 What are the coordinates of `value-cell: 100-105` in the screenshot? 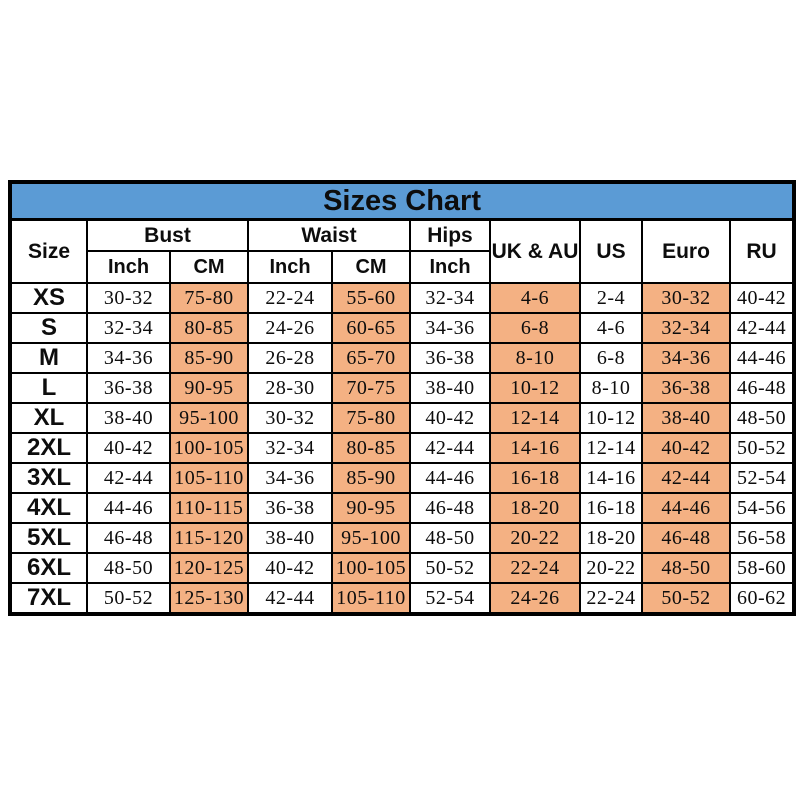 It's located at (371, 568).